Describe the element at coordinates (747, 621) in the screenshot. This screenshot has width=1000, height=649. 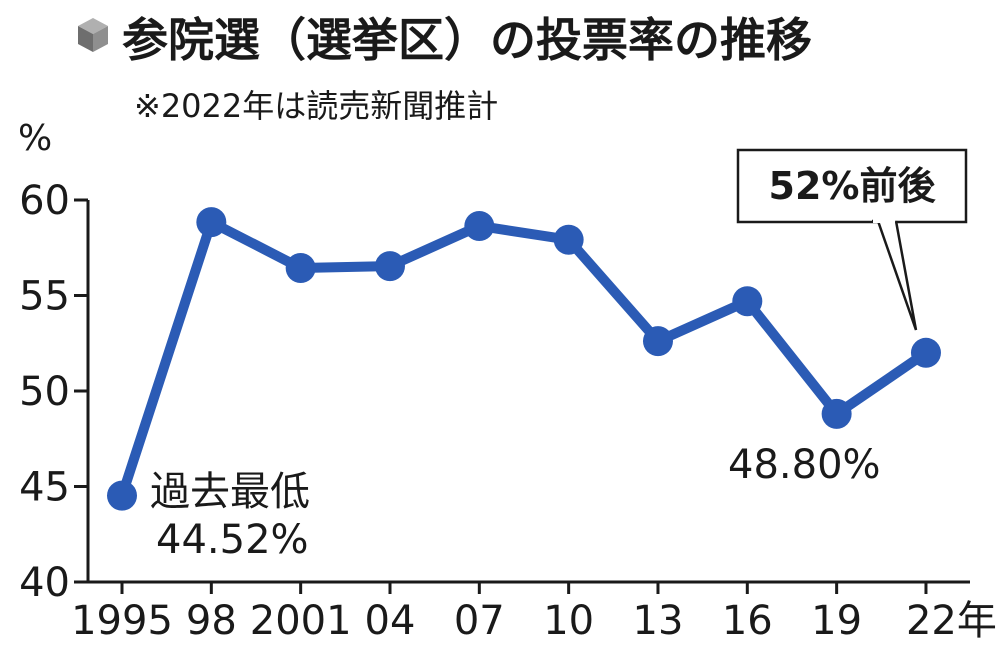
I see `x-tick-label: 16` at that location.